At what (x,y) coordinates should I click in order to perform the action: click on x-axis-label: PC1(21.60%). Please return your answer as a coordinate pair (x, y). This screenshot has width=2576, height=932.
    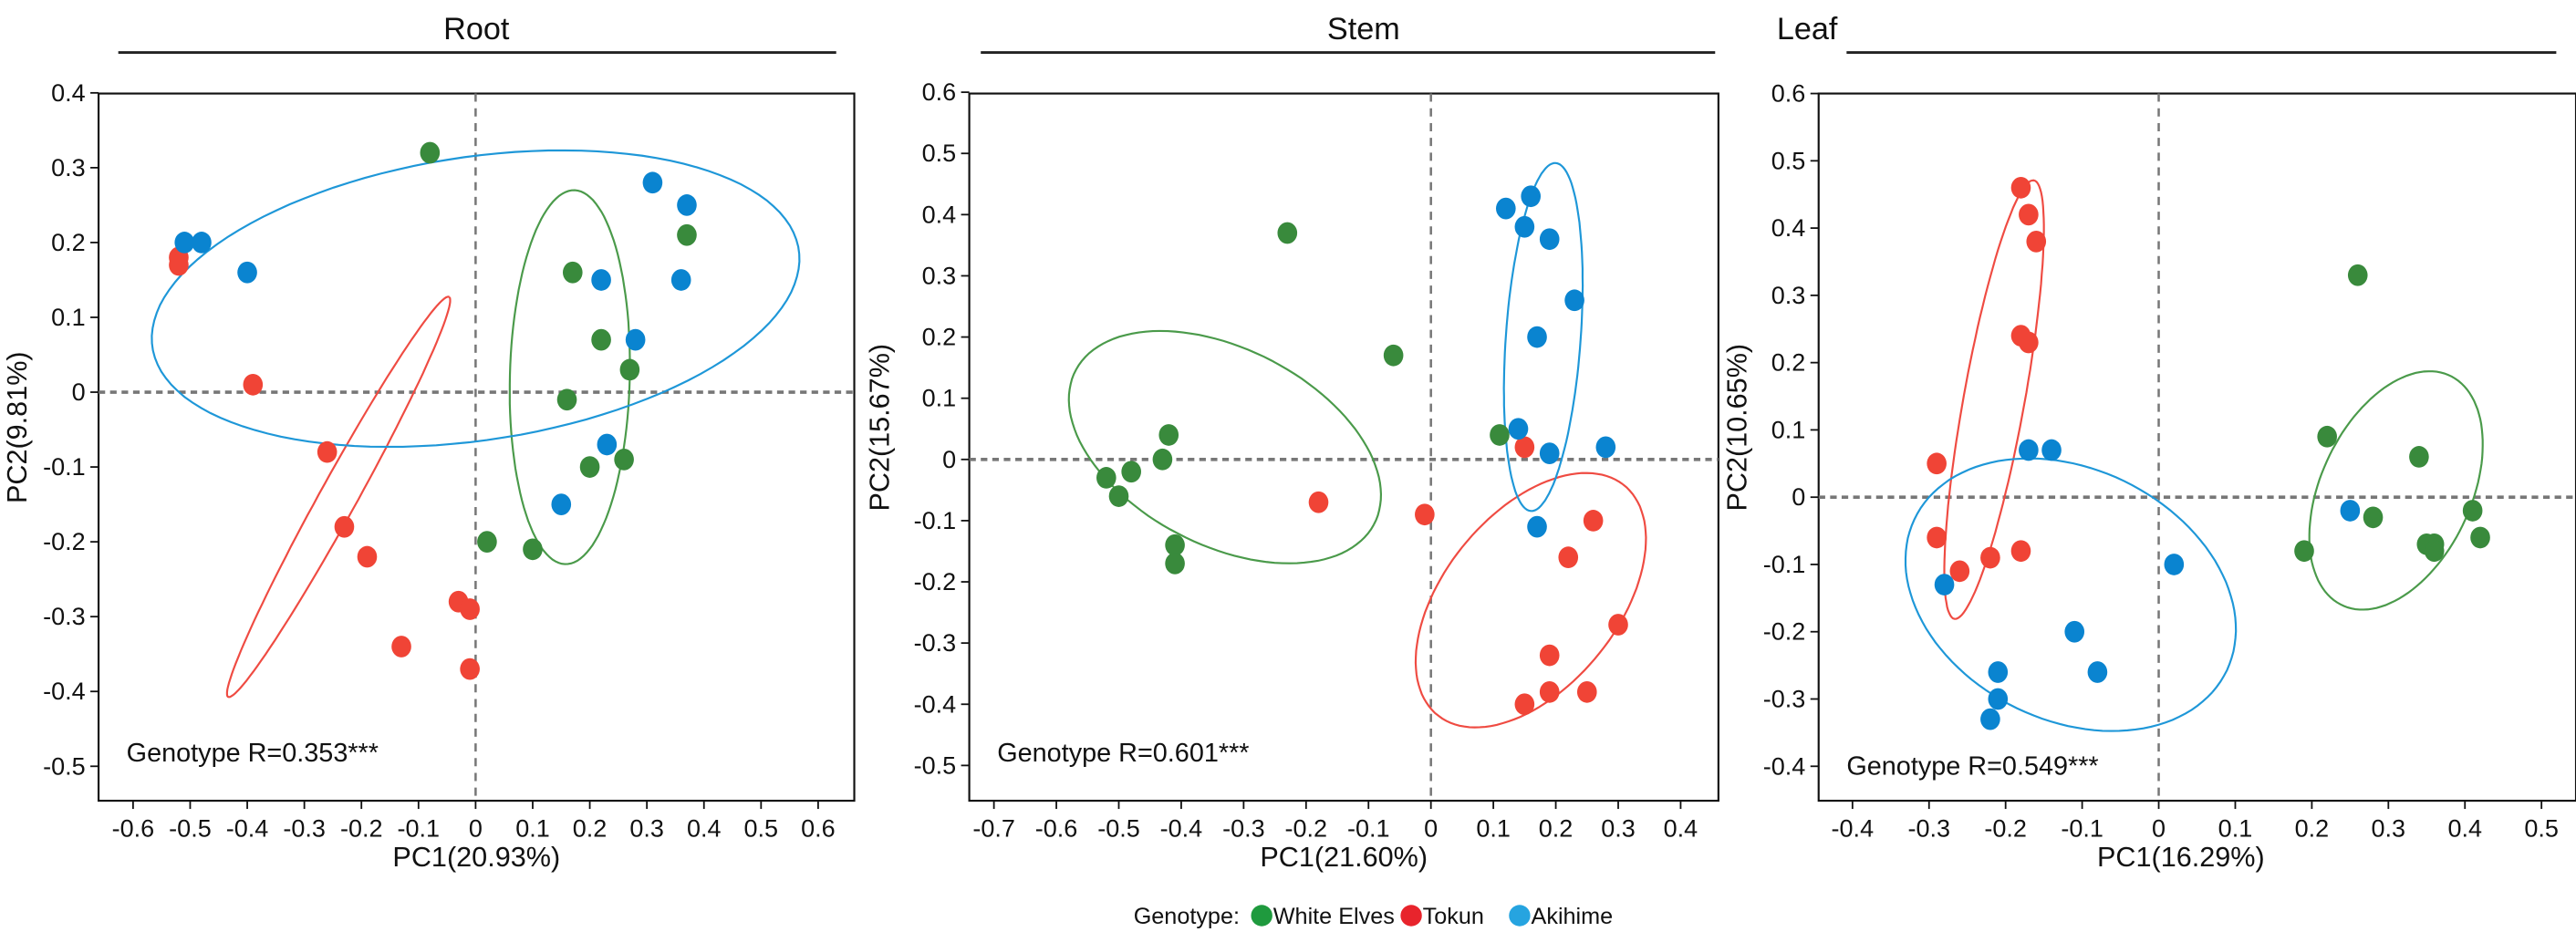
    Looking at the image, I should click on (1344, 857).